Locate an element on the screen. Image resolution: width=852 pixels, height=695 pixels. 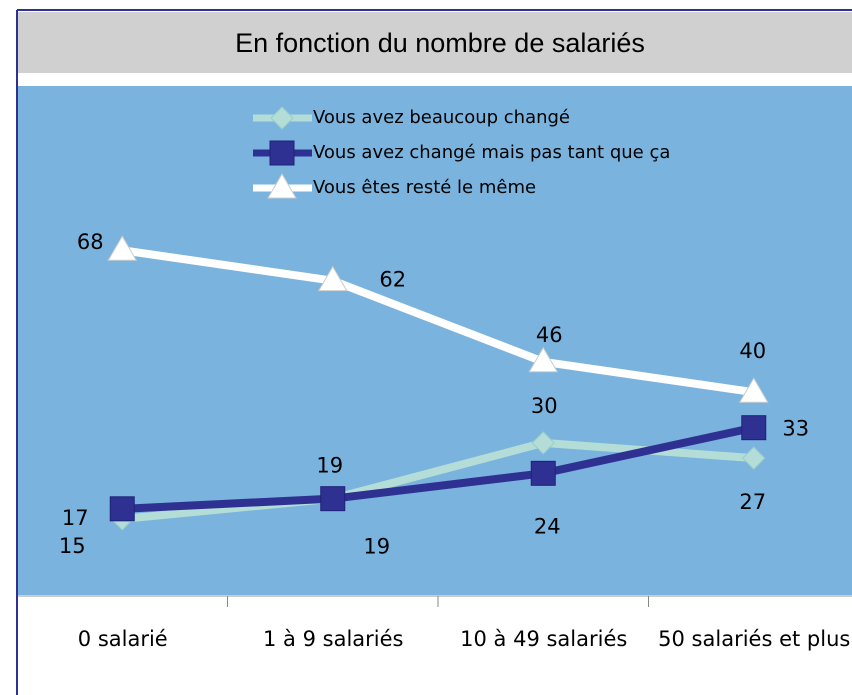
x-tick-label: 0 salarié is located at coordinates (122, 639).